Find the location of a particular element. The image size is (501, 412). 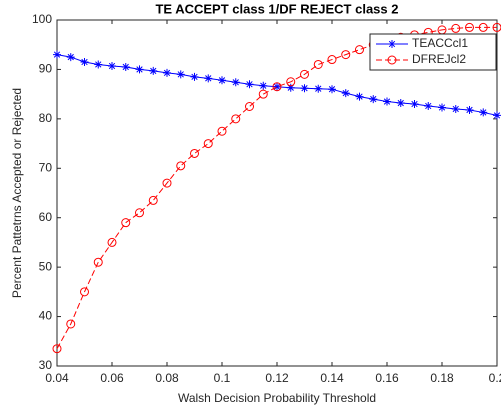

y-tick-label: 50 is located at coordinates (46, 266).